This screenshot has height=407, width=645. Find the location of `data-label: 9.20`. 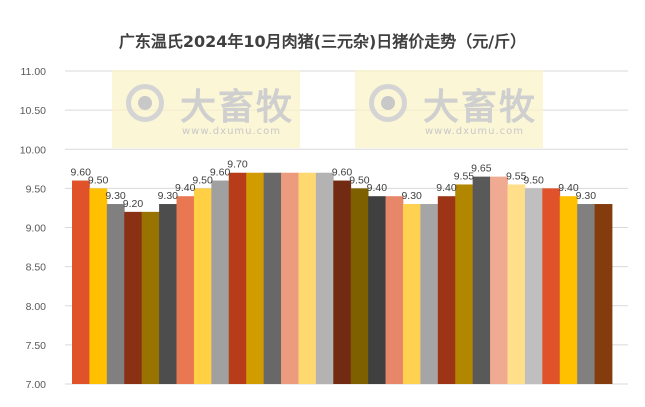

data-label: 9.20 is located at coordinates (133, 204).